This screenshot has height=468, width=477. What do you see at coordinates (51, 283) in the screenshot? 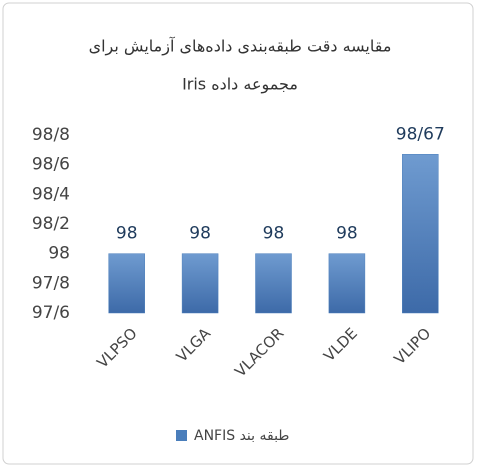
I see `y-tick-label: 97/8` at bounding box center [51, 283].